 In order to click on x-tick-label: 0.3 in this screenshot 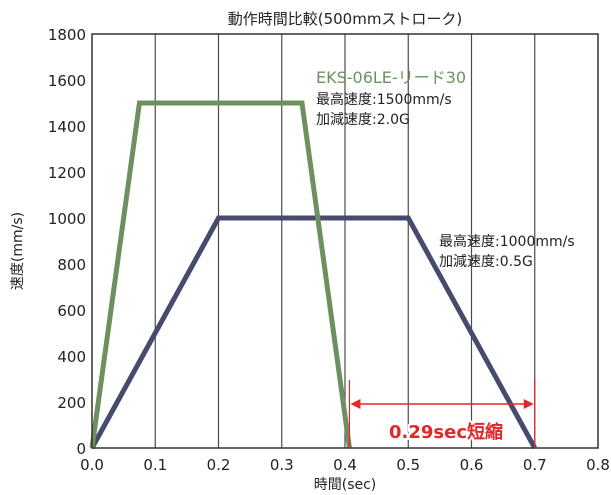, I will do `click(282, 465)`.